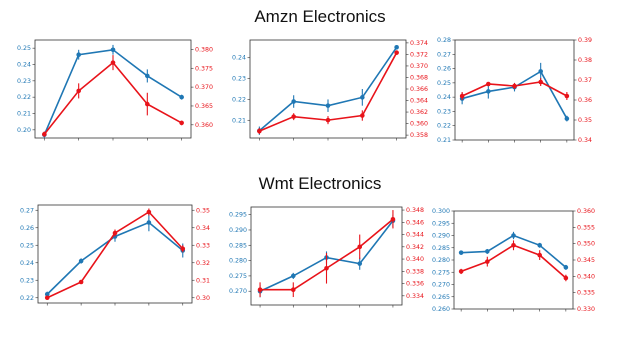 The width and height of the screenshot is (640, 339). What do you see at coordinates (586, 227) in the screenshot?
I see `right-tick-label: 0.355` at bounding box center [586, 227].